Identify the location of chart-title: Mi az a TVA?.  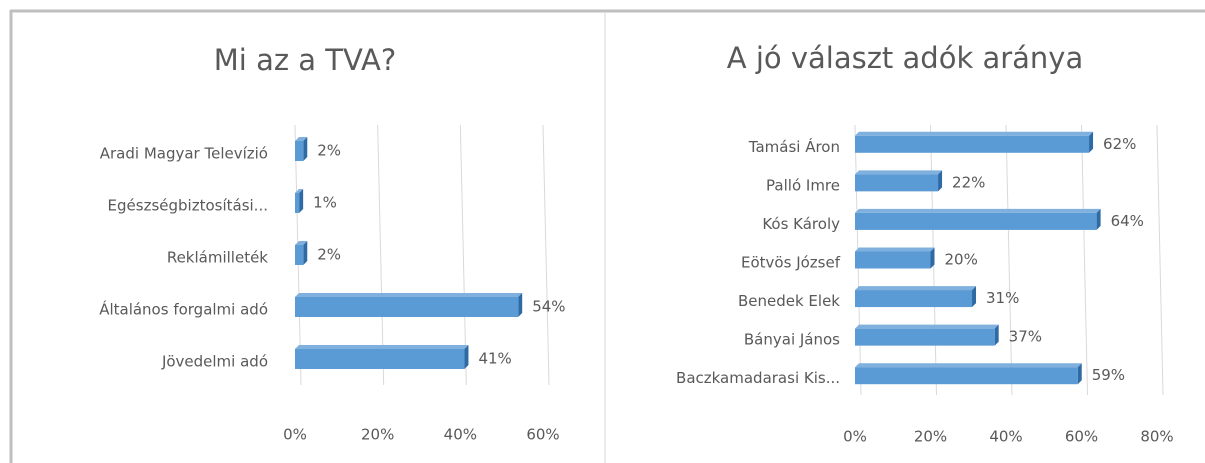
(305, 60).